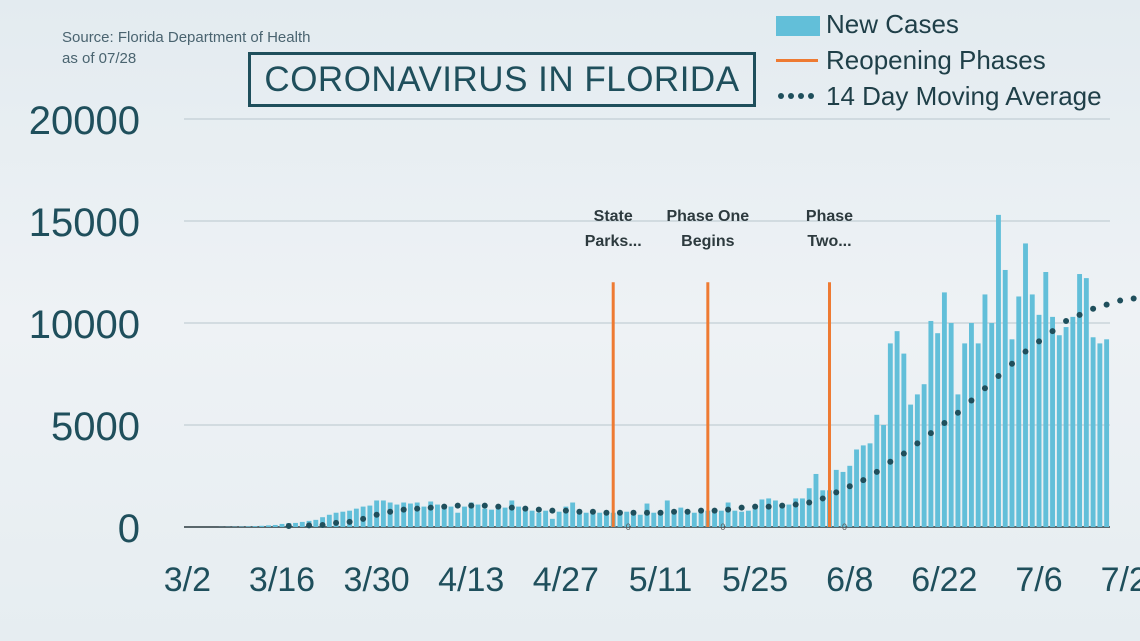 This screenshot has width=1140, height=641. What do you see at coordinates (95, 427) in the screenshot?
I see `y-tick-label: 5000` at bounding box center [95, 427].